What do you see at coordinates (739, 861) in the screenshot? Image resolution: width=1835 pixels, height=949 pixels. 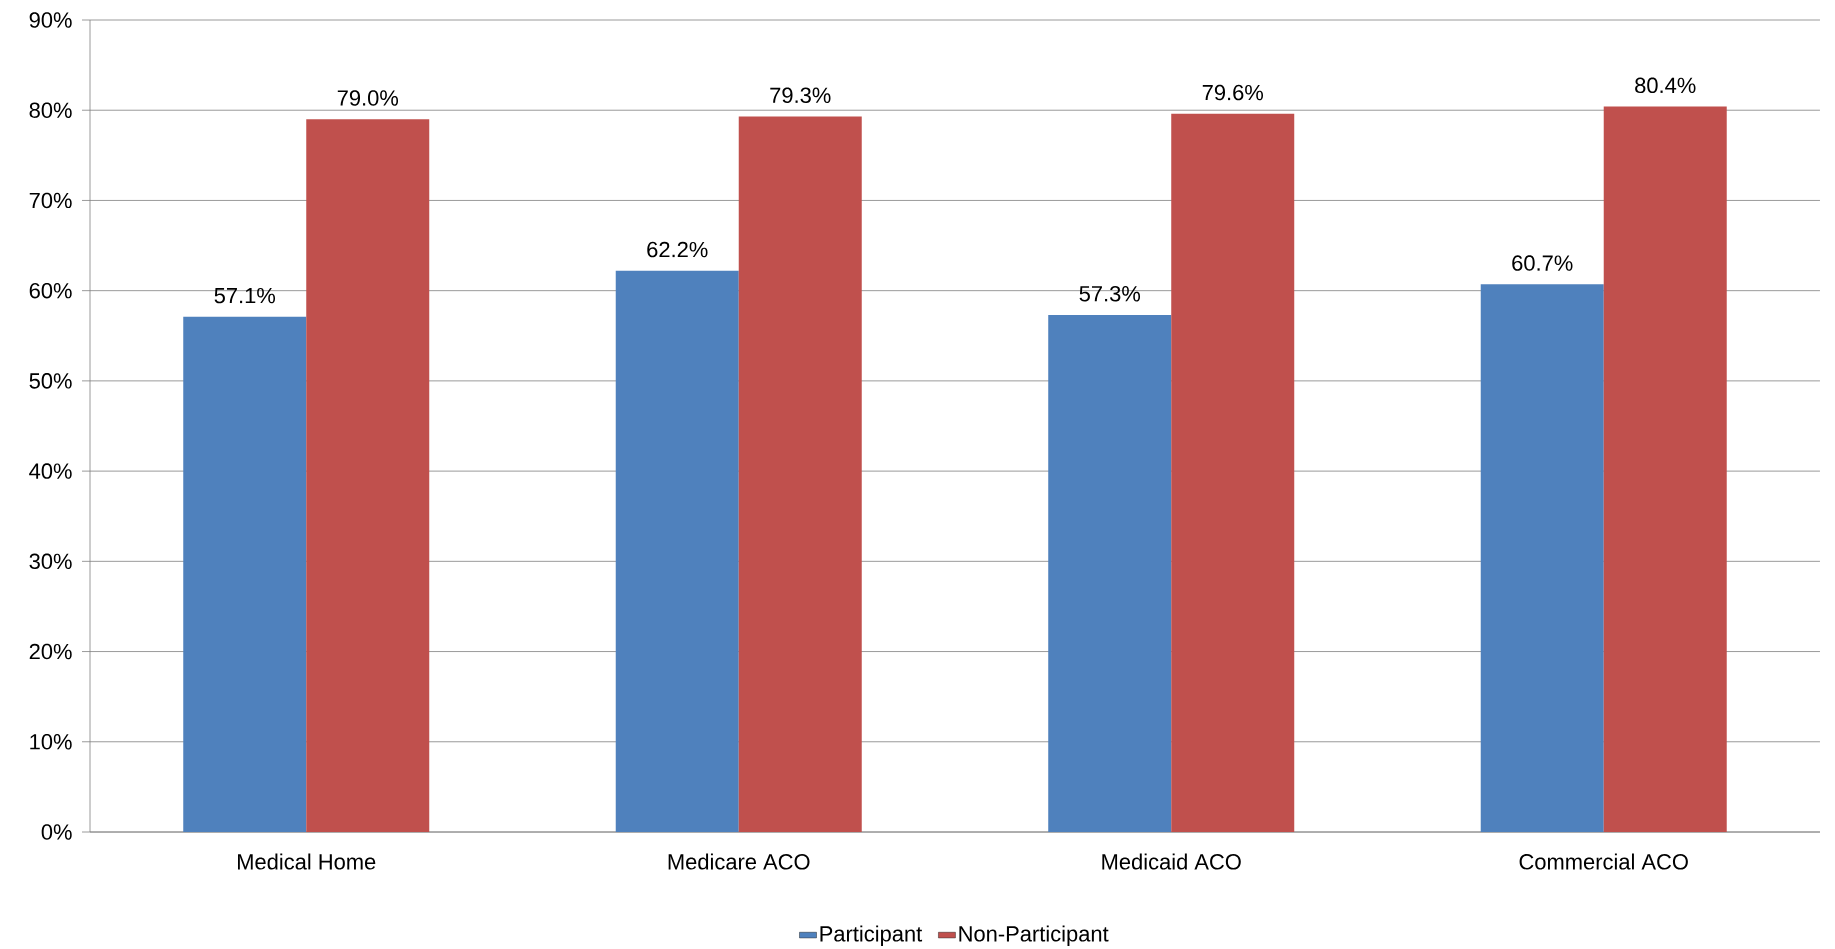 I see `x-tick-label: Medicare ACO` at bounding box center [739, 861].